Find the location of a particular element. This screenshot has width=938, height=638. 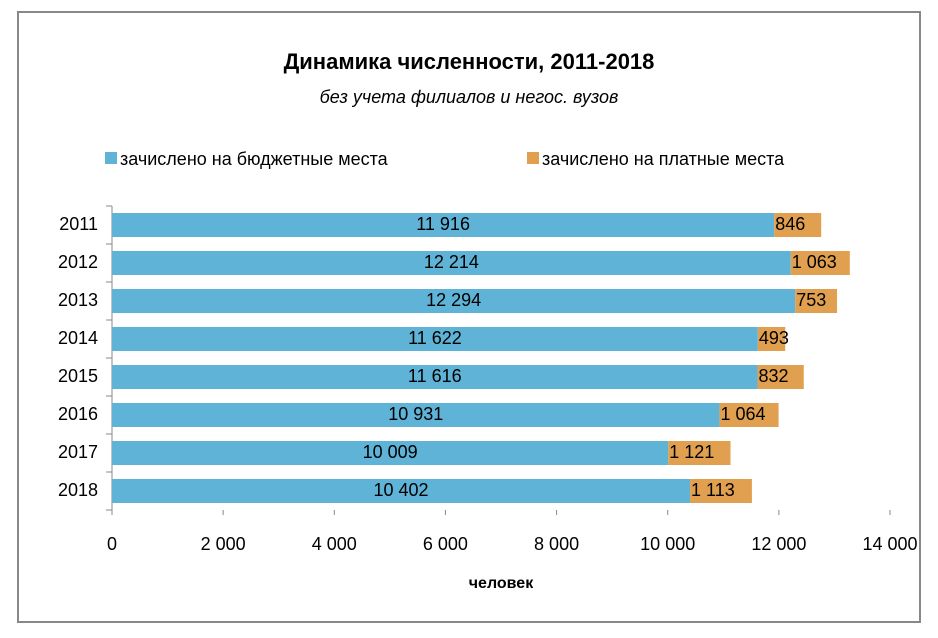

x-tick-label: 14 000 is located at coordinates (889, 544).